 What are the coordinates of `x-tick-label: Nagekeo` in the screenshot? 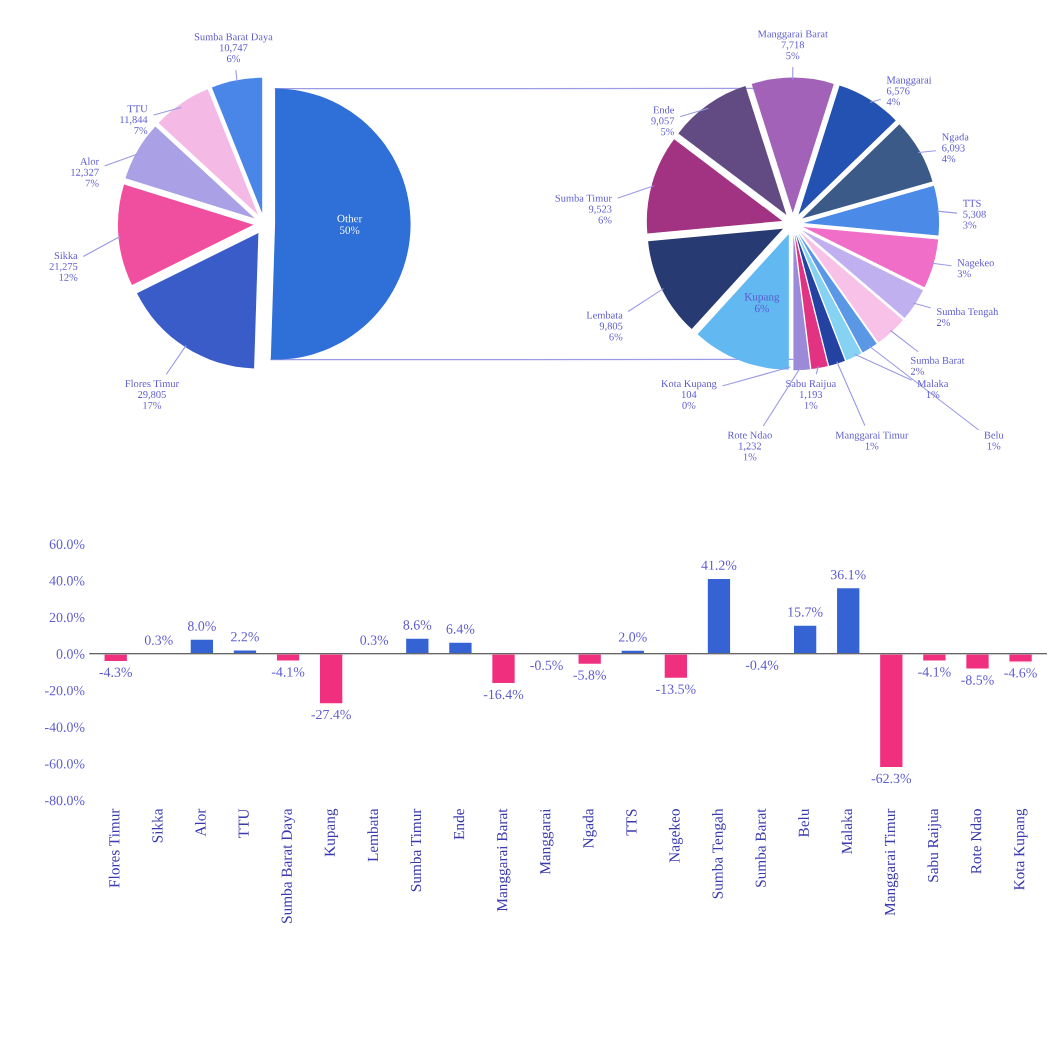 It's located at (675, 836).